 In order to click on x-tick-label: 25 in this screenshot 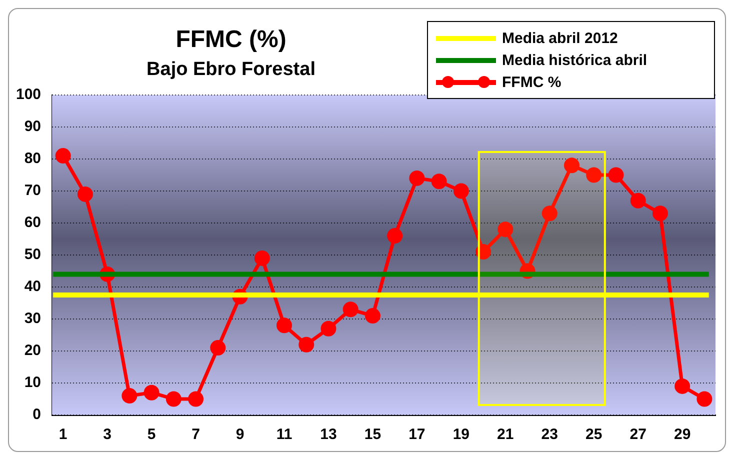, I will do `click(594, 435)`.